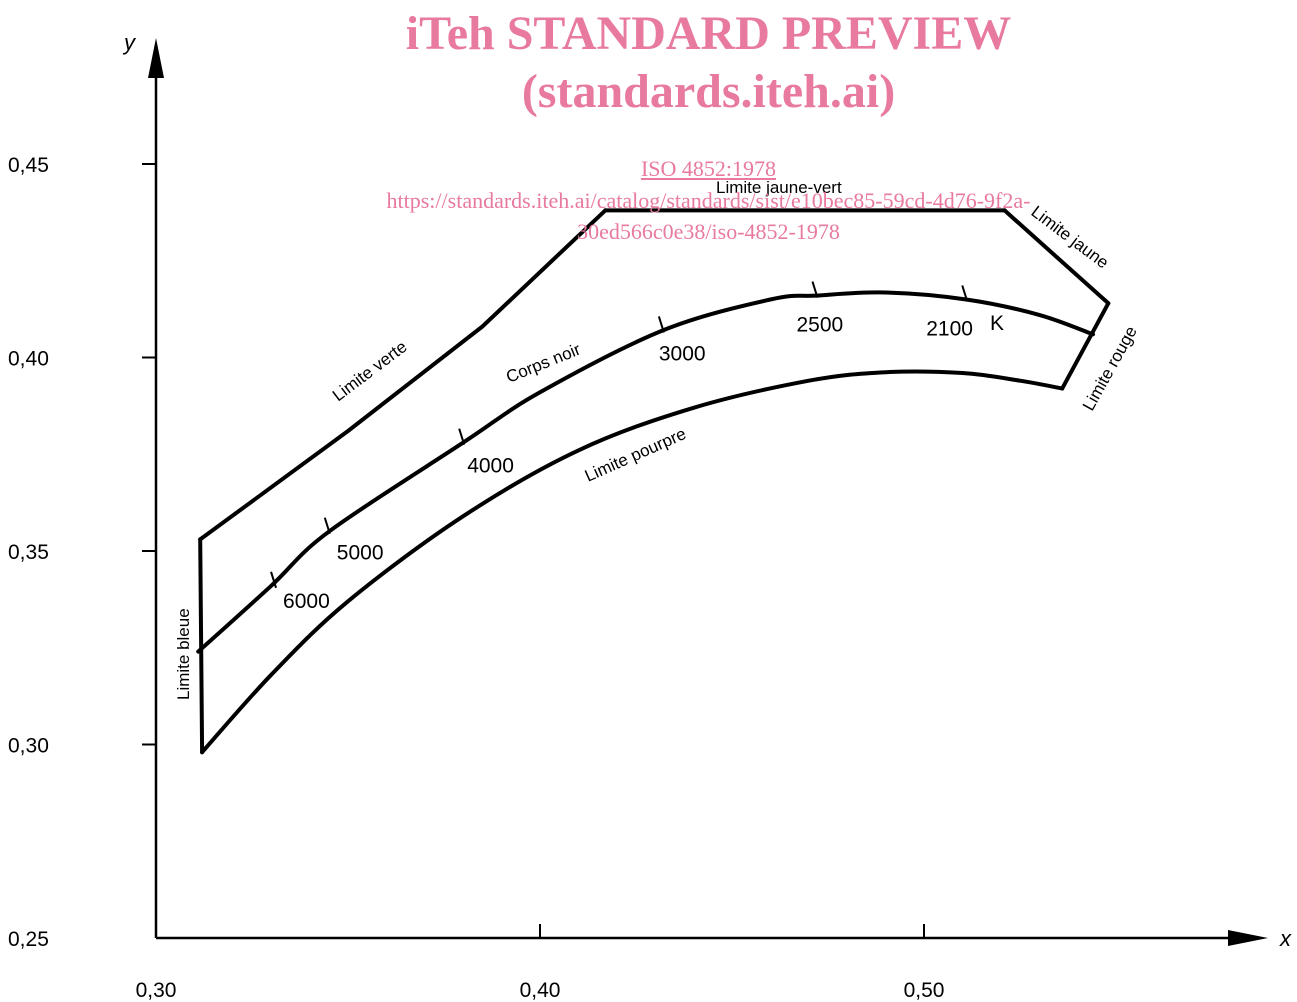 The width and height of the screenshot is (1297, 1002). I want to click on temperature-unit: K, so click(997, 323).